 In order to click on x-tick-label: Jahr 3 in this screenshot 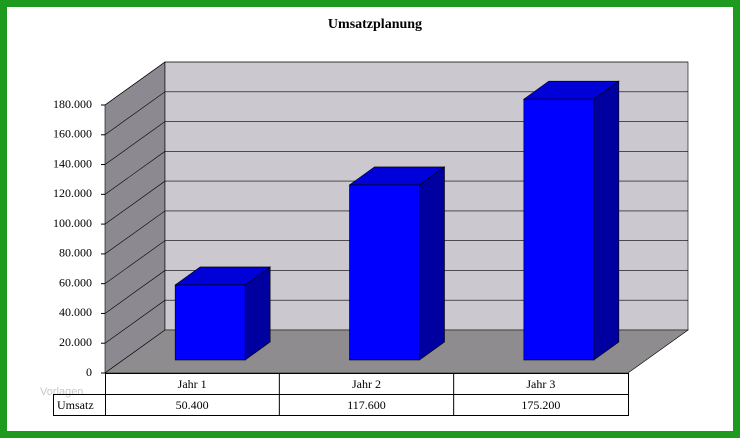, I will do `click(540, 384)`.